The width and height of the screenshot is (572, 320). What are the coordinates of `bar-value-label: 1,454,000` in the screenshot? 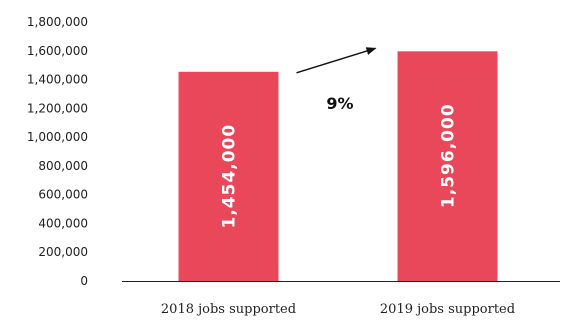 It's located at (230, 176).